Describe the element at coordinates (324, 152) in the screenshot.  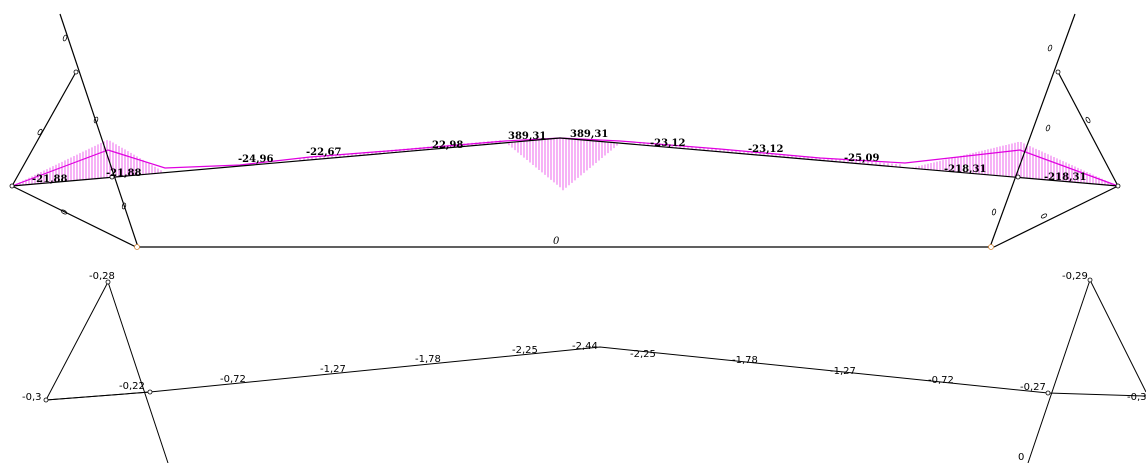
I see `moment-label: -22,67` at that location.